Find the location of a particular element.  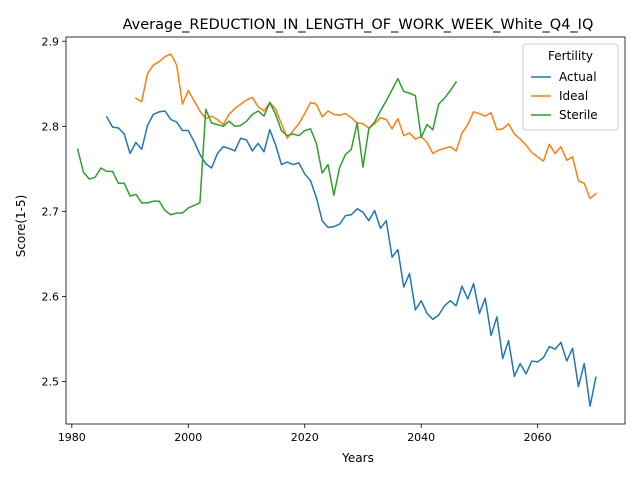

legend-label-sterile: Sterile is located at coordinates (578, 115).